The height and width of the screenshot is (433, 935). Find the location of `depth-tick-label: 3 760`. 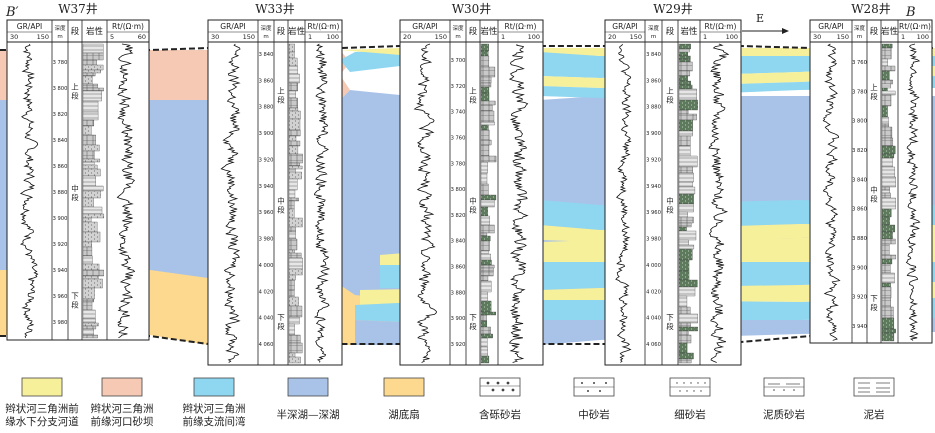

depth-tick-label: 3 760 is located at coordinates (458, 138).